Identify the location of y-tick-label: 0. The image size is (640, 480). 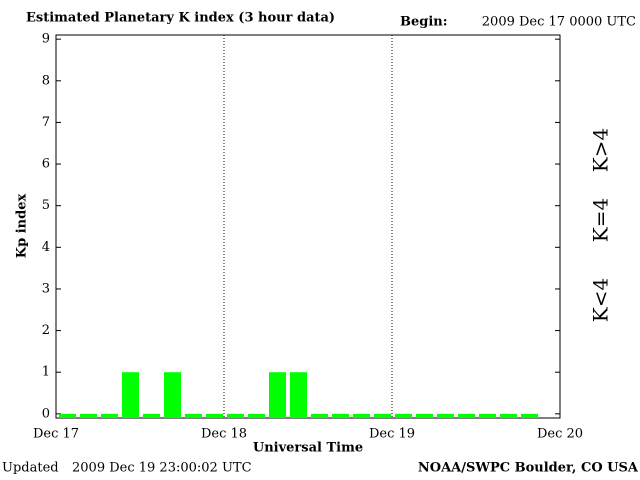
(46, 413).